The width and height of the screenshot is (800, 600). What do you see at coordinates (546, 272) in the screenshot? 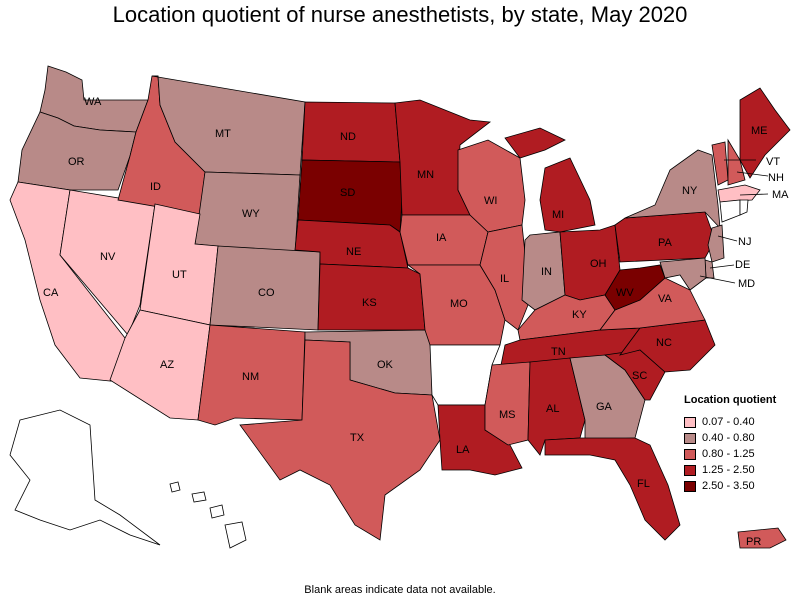
I see `label-in: IN` at bounding box center [546, 272].